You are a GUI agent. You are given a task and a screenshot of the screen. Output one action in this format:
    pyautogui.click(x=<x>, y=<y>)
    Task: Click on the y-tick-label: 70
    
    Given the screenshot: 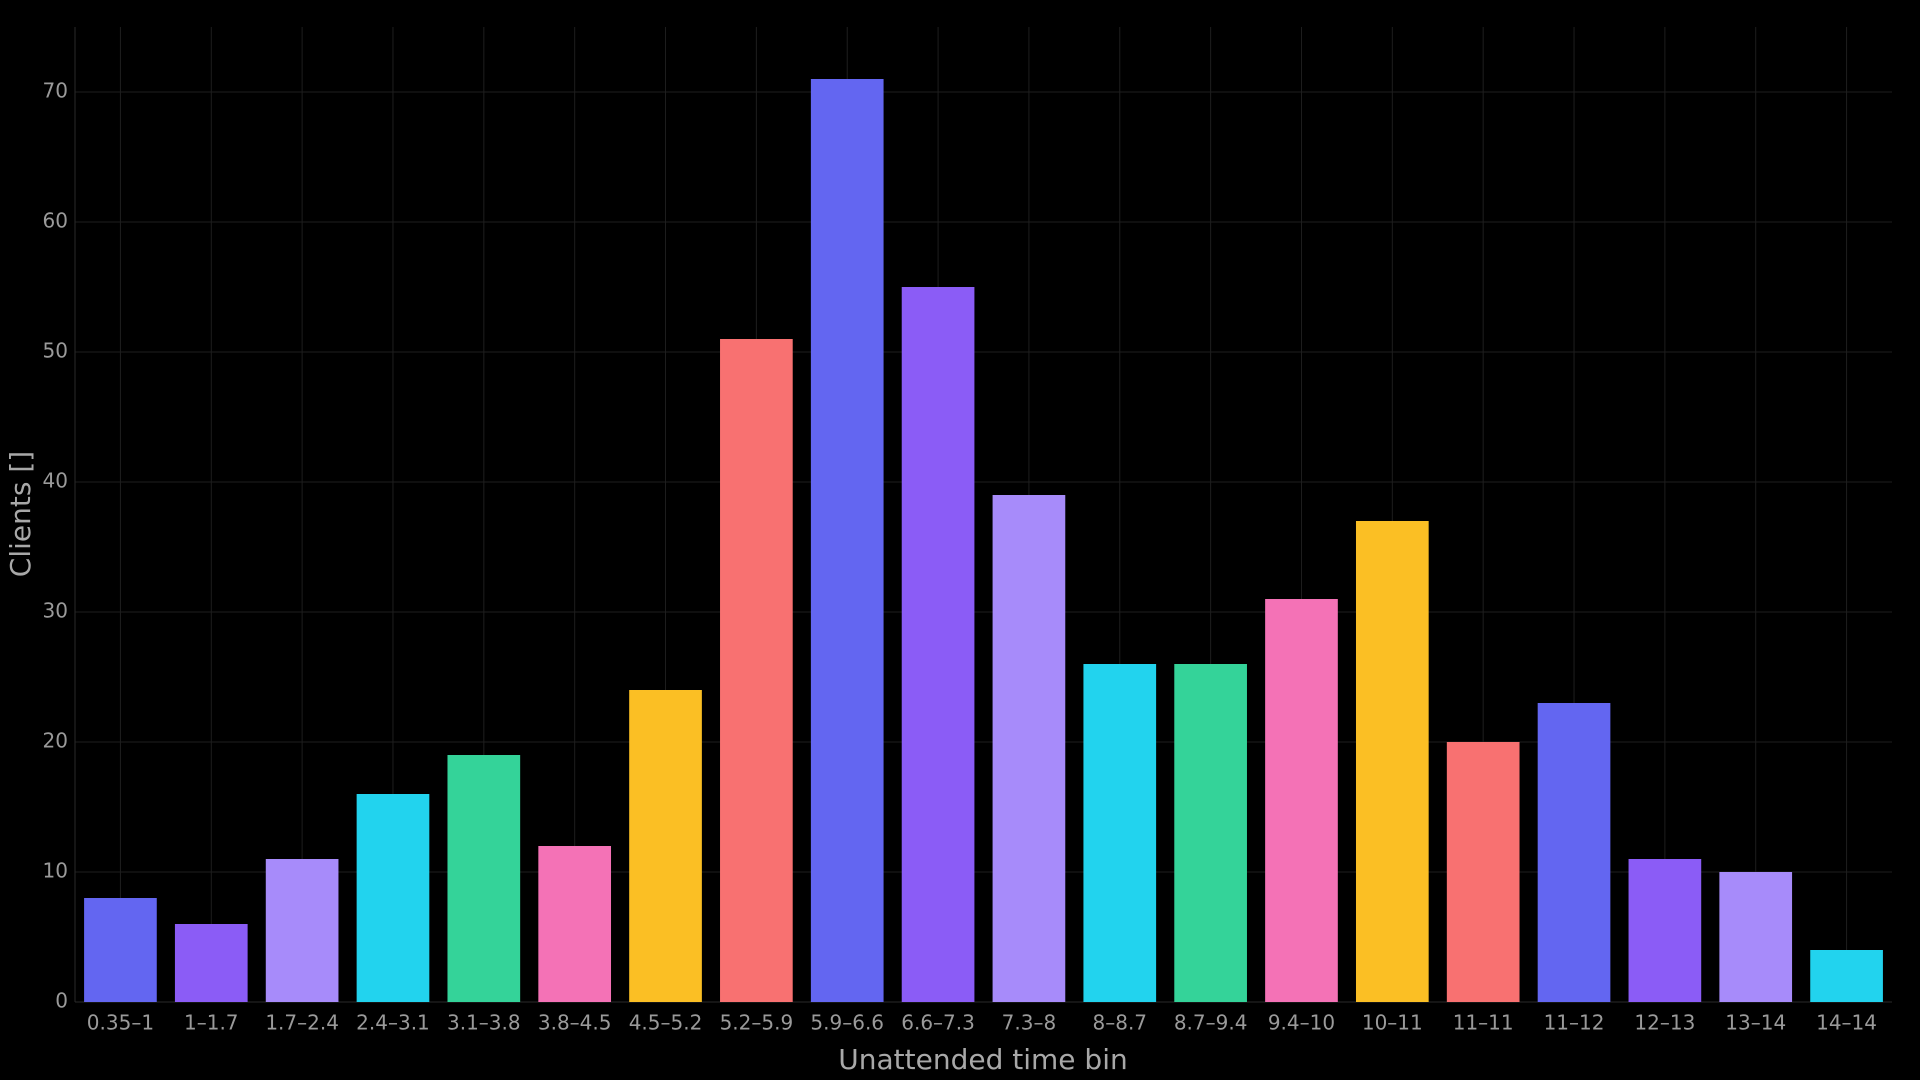 What is the action you would take?
    pyautogui.click(x=55, y=91)
    